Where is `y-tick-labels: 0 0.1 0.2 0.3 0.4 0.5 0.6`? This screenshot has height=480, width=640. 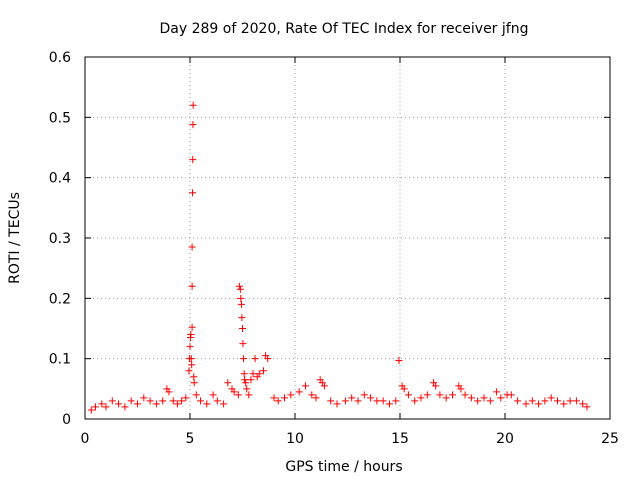 y-tick-labels: 0 0.1 0.2 0.3 0.4 0.5 0.6 is located at coordinates (60, 239).